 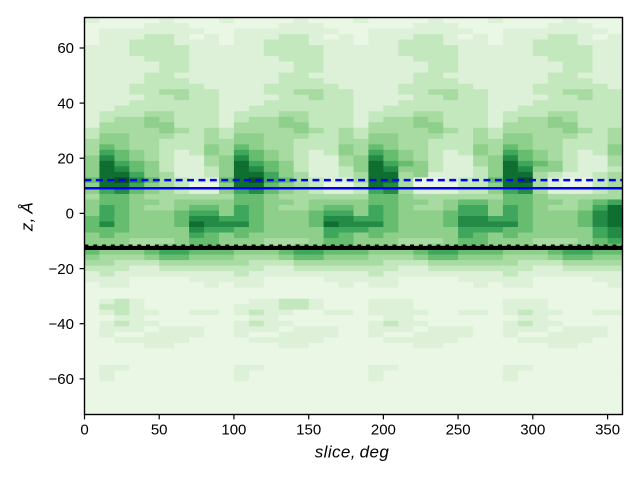 What do you see at coordinates (532, 429) in the screenshot?
I see `svg-text: 300` at bounding box center [532, 429].